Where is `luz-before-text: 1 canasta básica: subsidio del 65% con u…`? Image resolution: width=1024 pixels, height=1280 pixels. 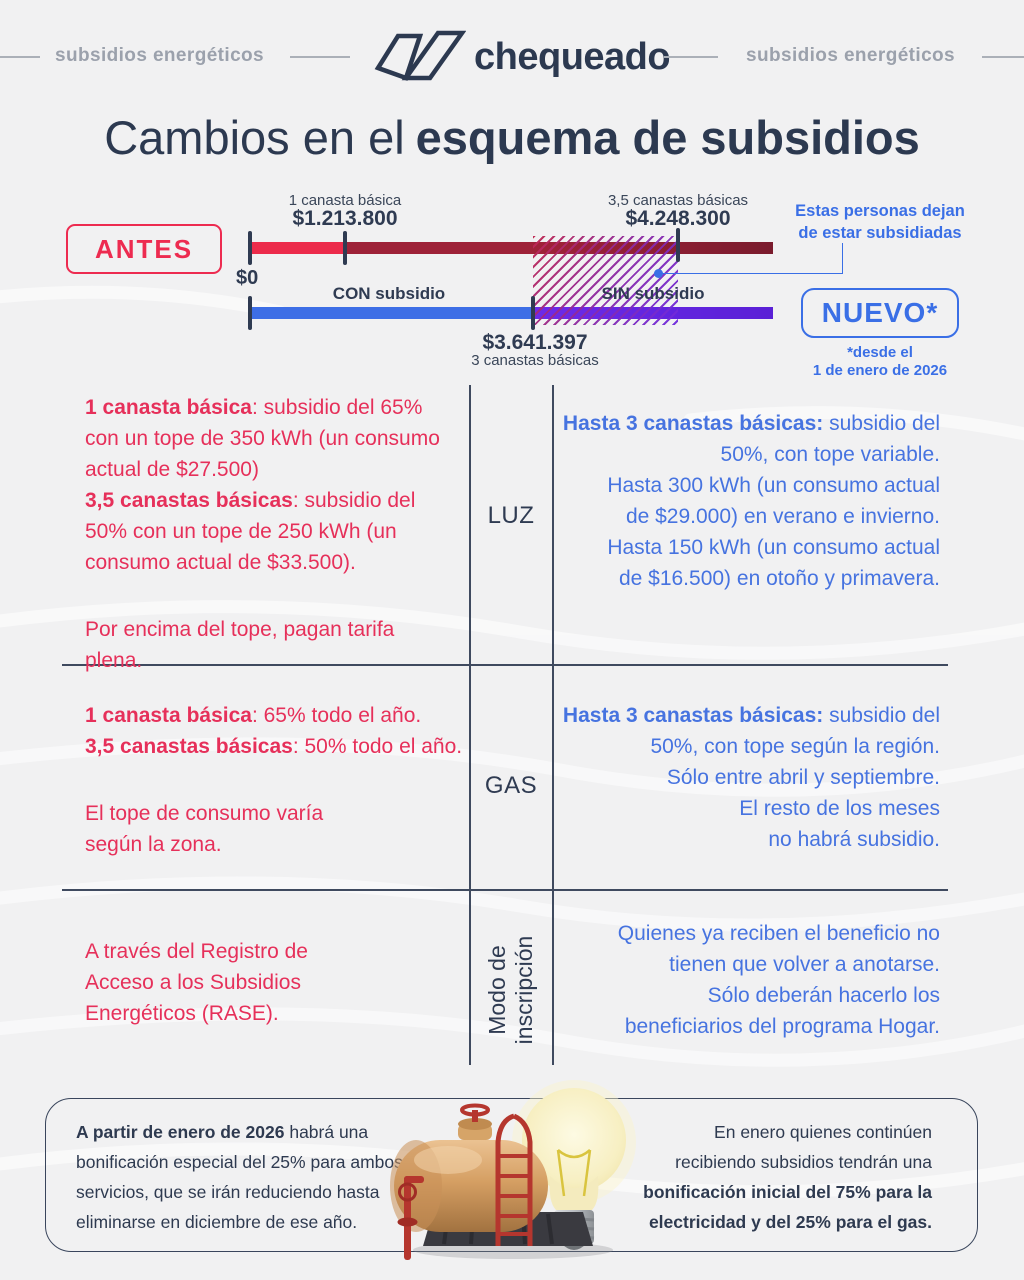 luz-before-text: 1 canasta básica: subsidio del 65% con u… is located at coordinates (269, 534).